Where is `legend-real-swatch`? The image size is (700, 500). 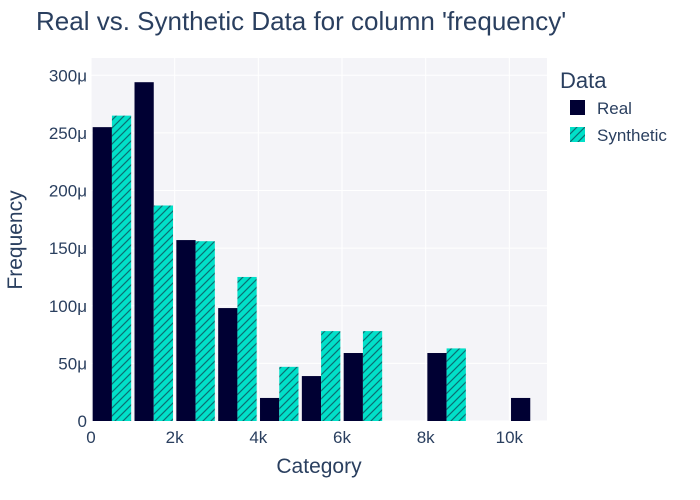 legend-real-swatch is located at coordinates (577, 107).